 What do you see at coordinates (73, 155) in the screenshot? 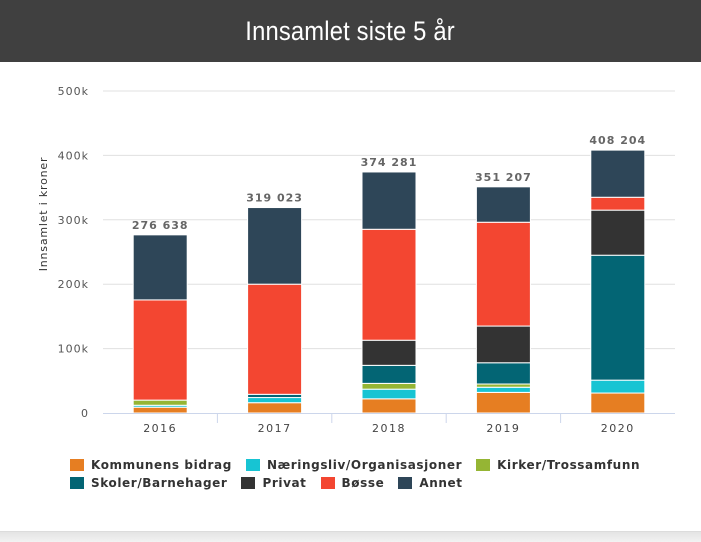
I see `y-tick-label: 400k` at bounding box center [73, 155].